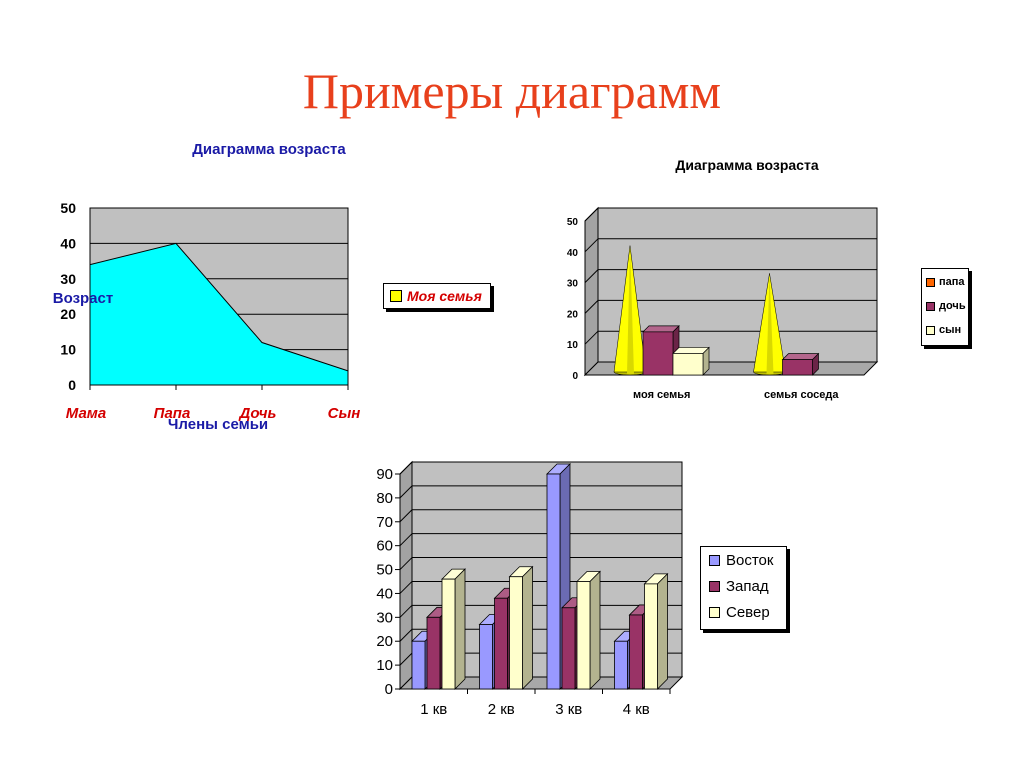 This screenshot has height=767, width=1024. What do you see at coordinates (573, 222) in the screenshot?
I see `chart2-y-tick-label: 50` at bounding box center [573, 222].